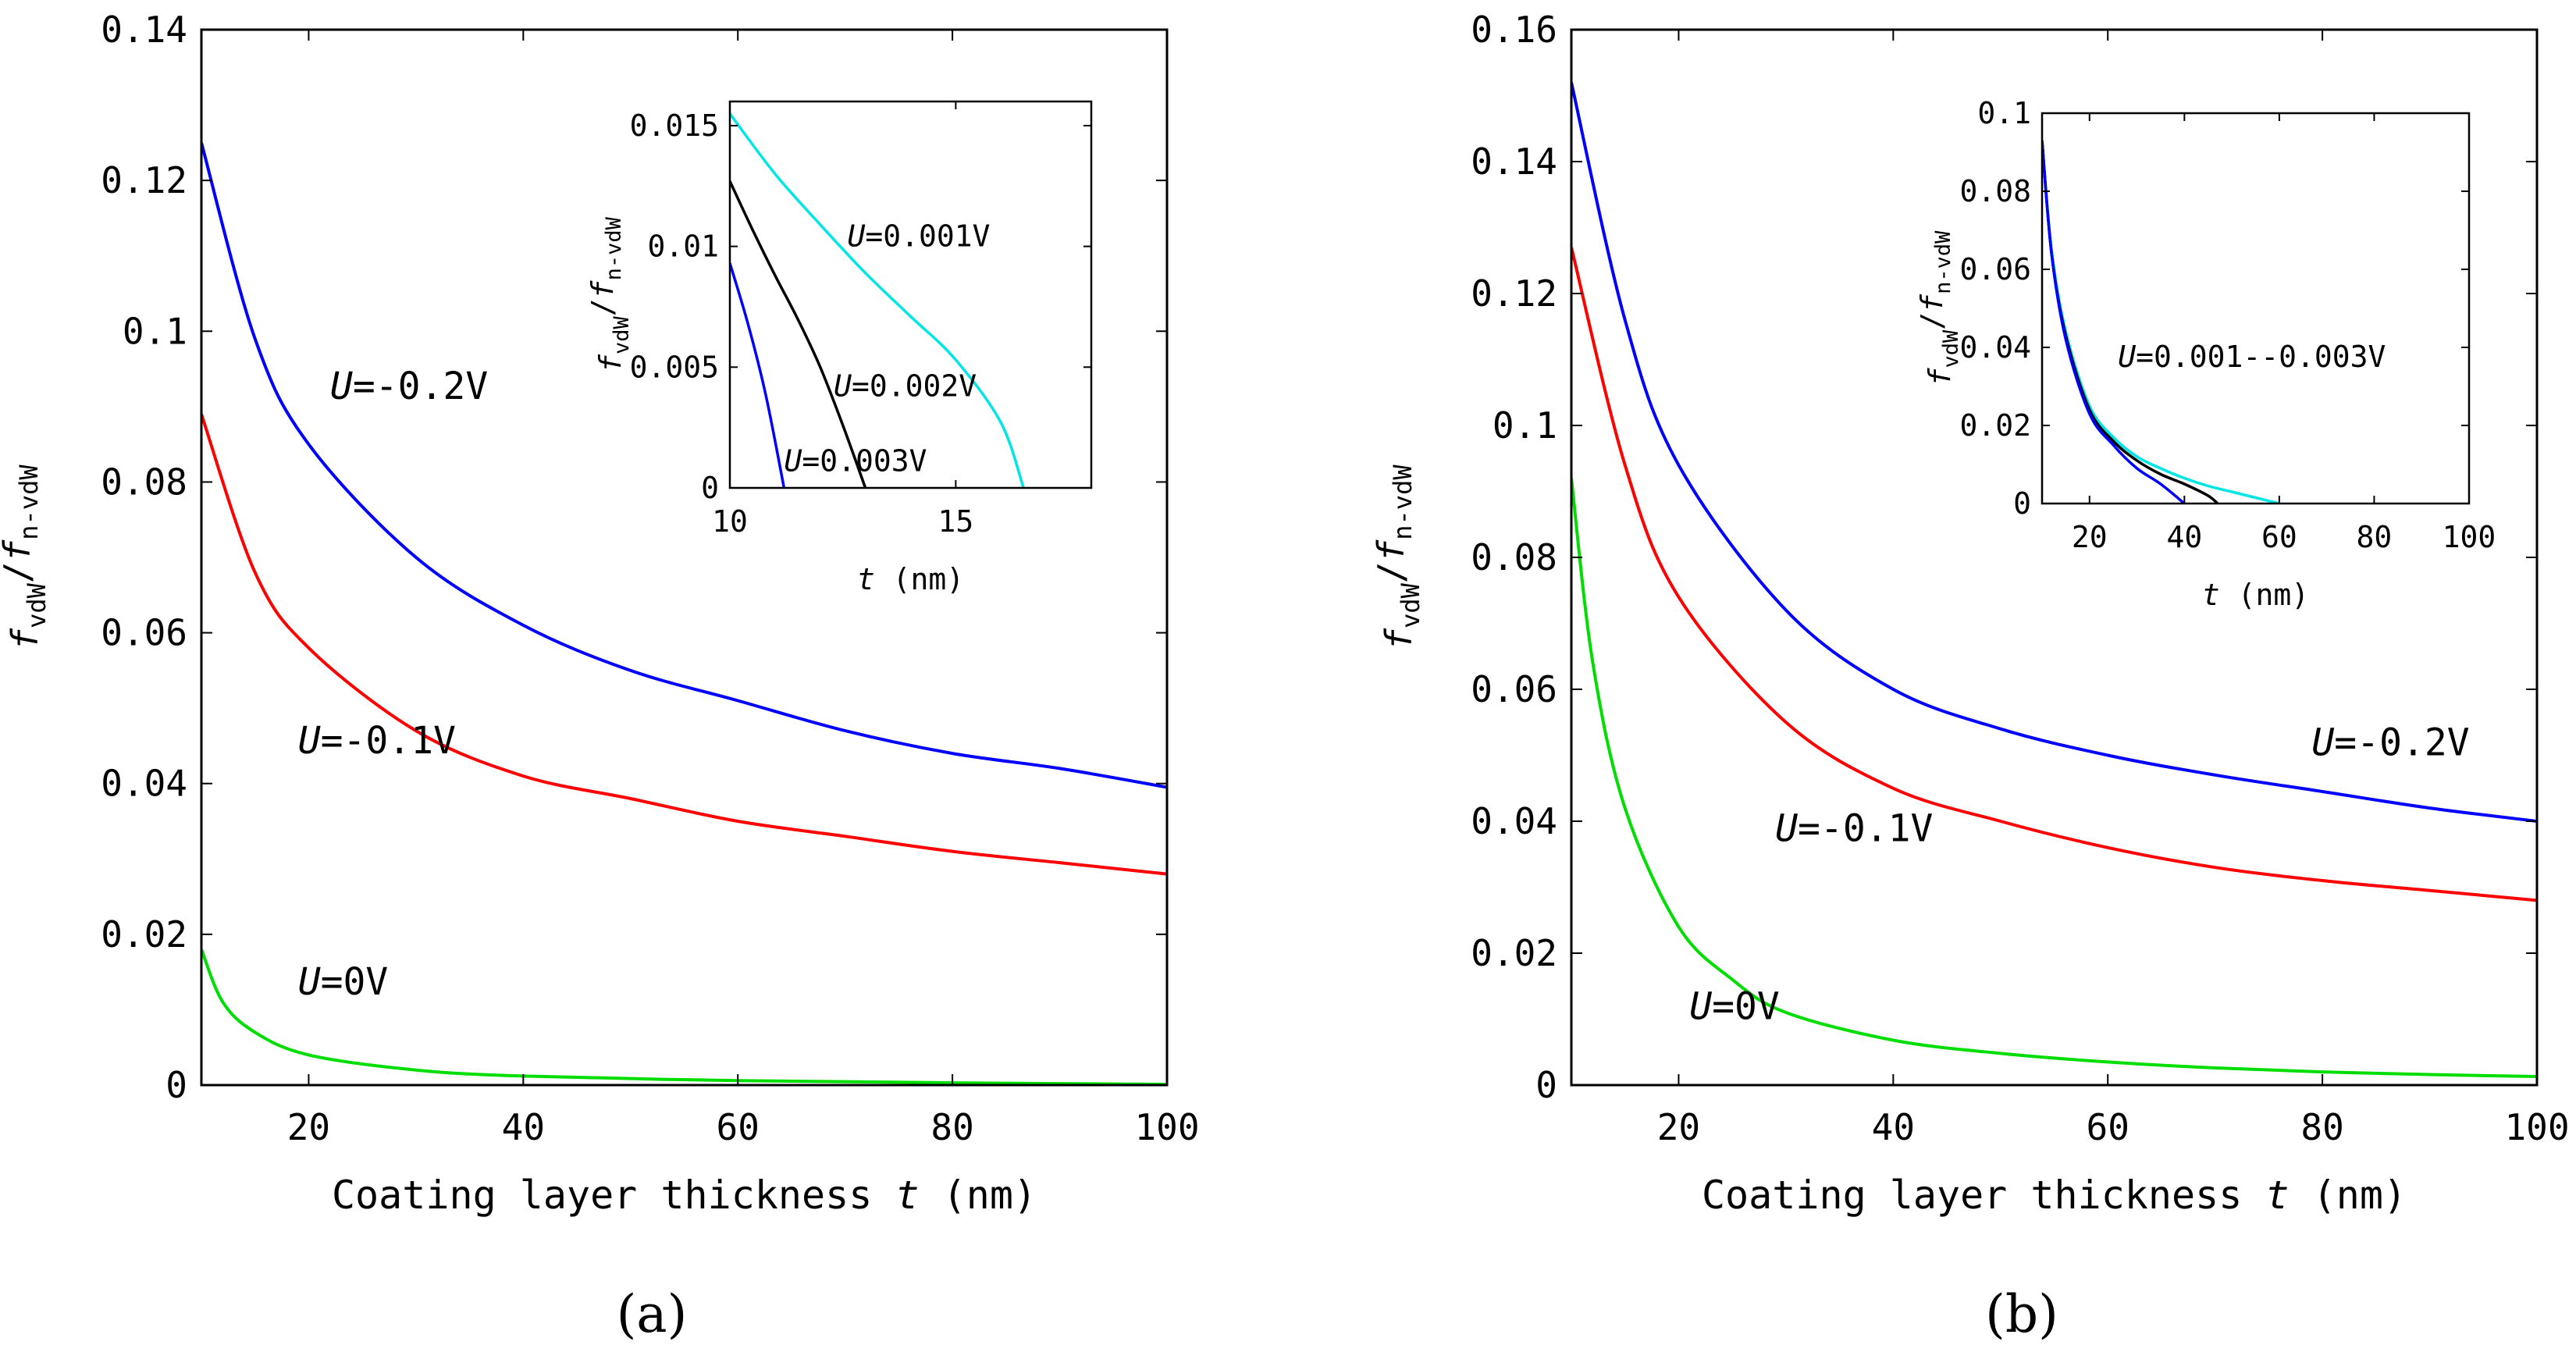  I want to click on inset-xtick-label: 60, so click(2279, 537).